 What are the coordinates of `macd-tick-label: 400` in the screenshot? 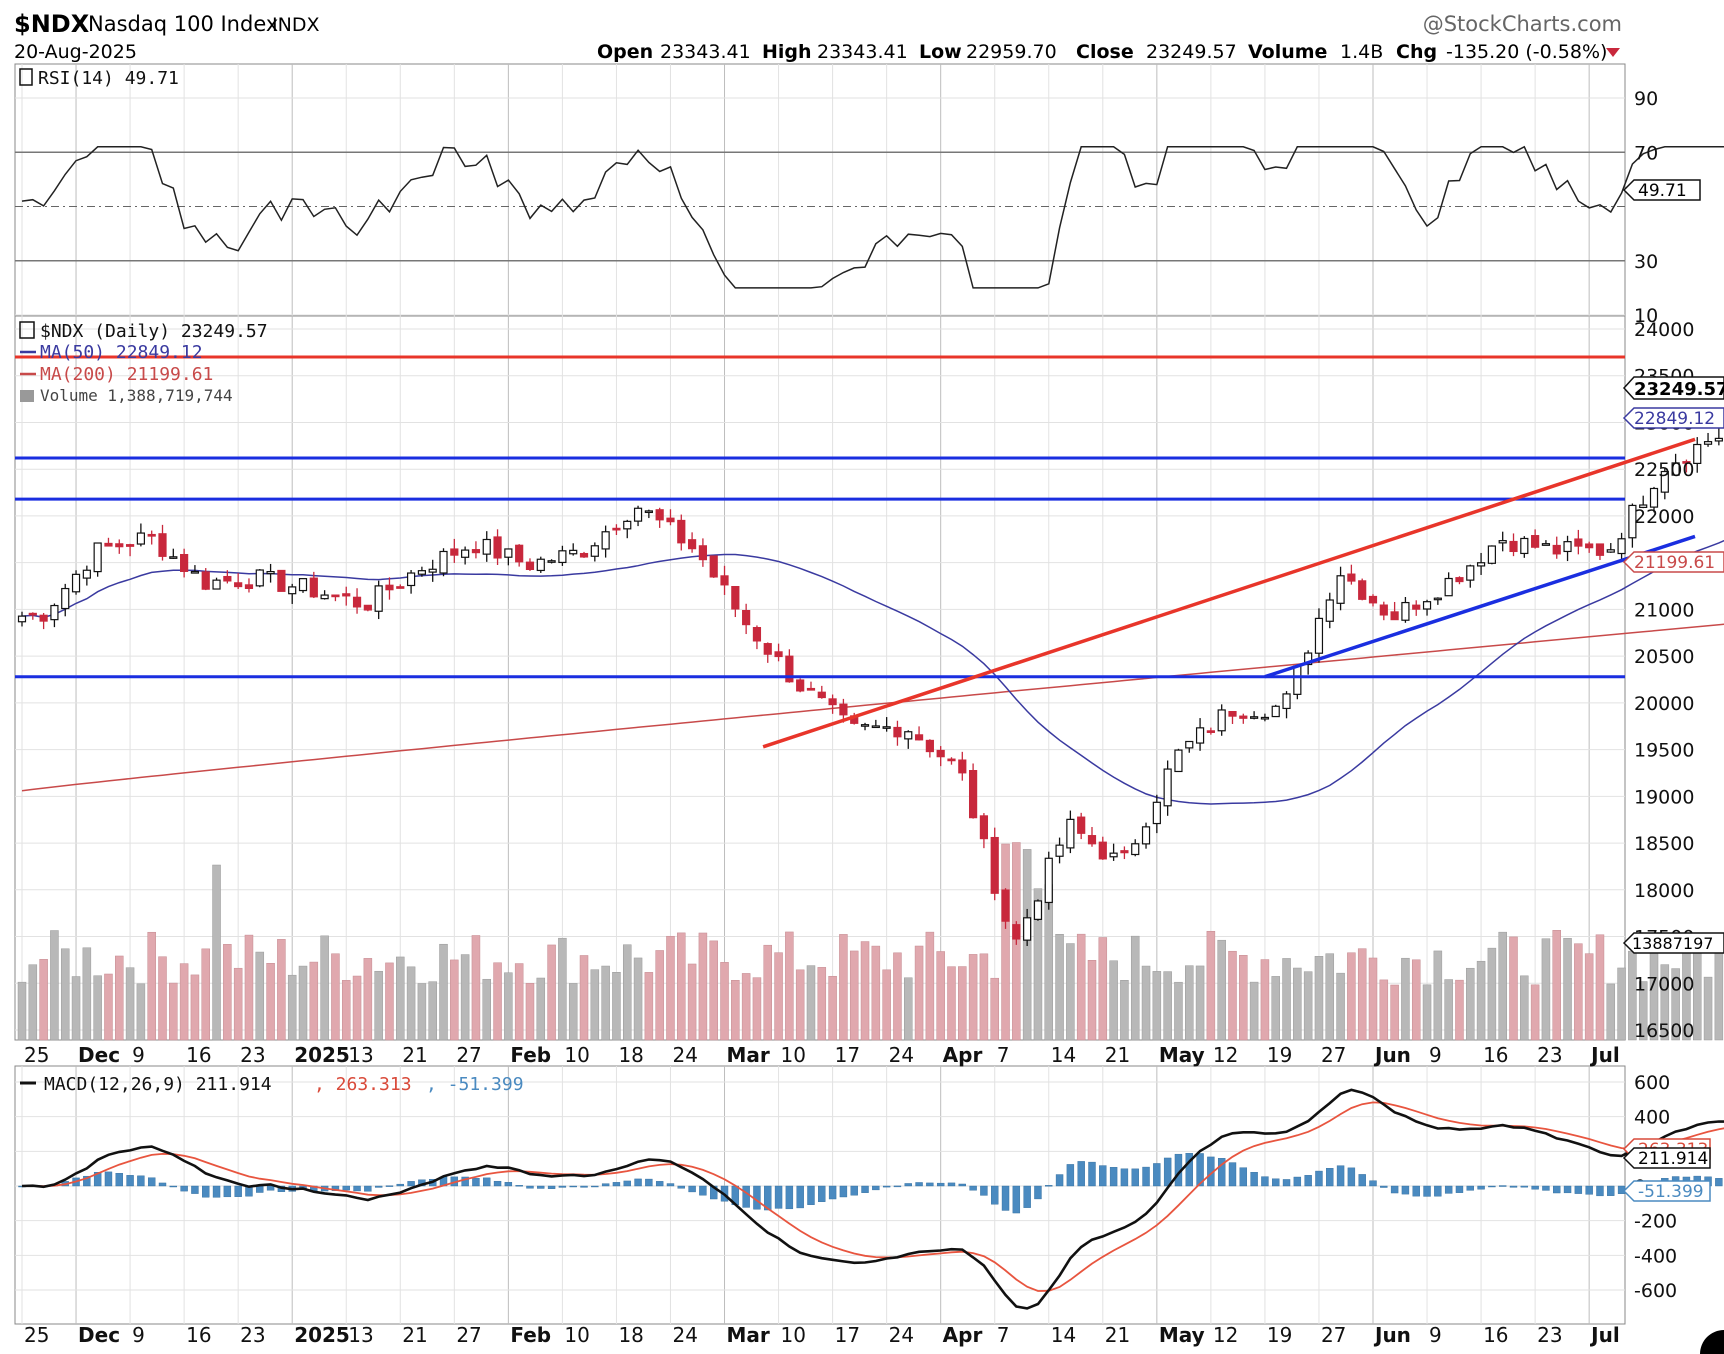 It's located at (1652, 1118).